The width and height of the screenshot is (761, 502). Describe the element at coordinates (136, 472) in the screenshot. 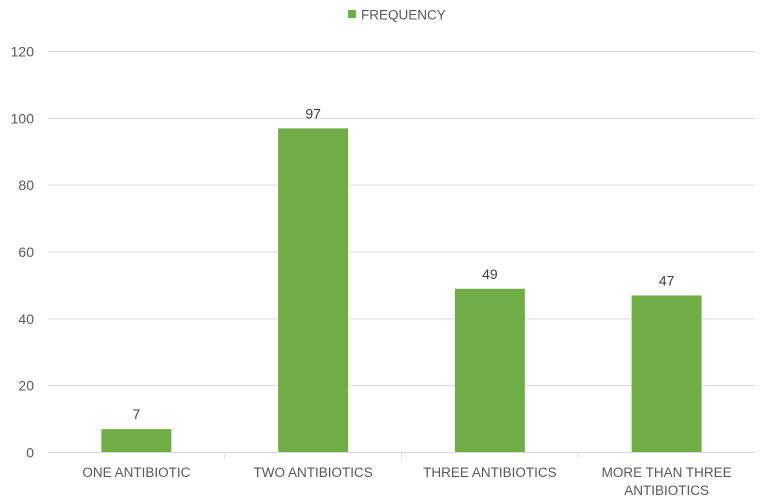

I see `x-category-label-0: ONE ANTIBIOTIC` at that location.